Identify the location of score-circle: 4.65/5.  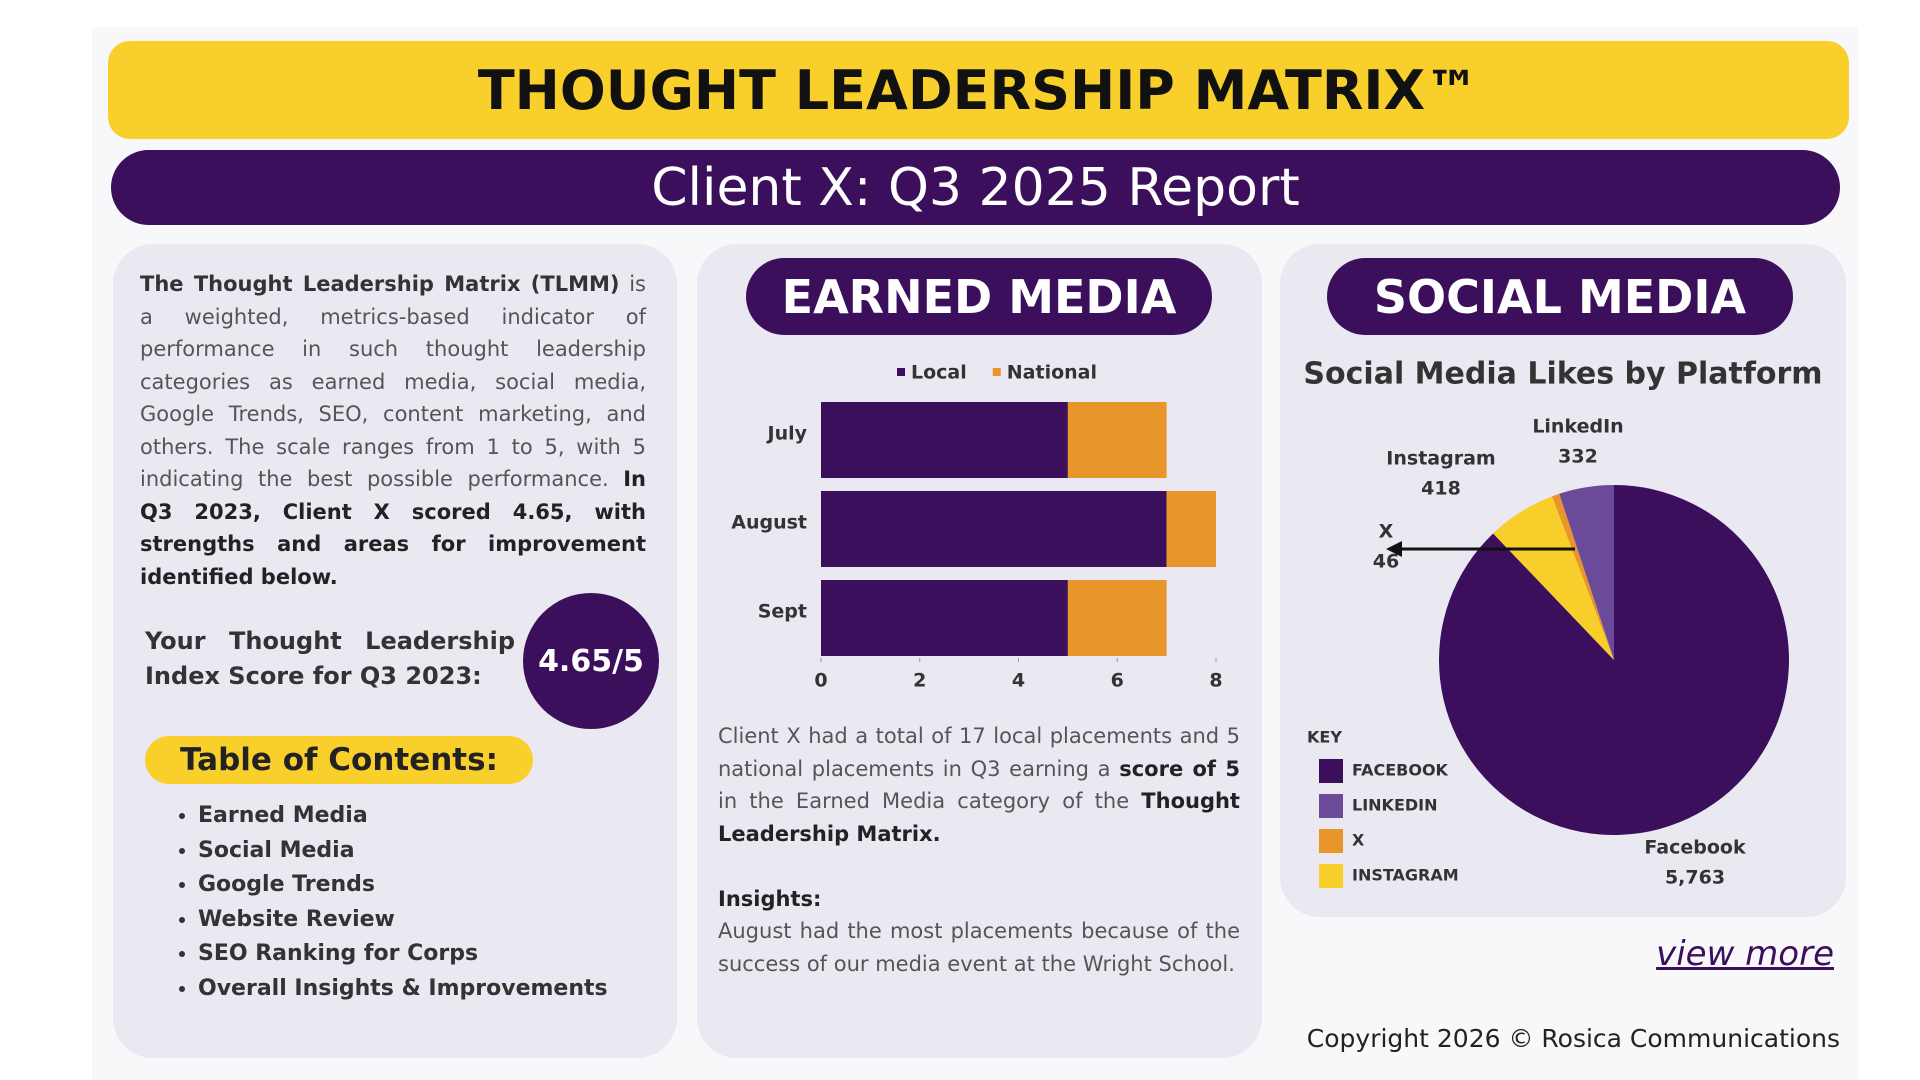
(591, 661).